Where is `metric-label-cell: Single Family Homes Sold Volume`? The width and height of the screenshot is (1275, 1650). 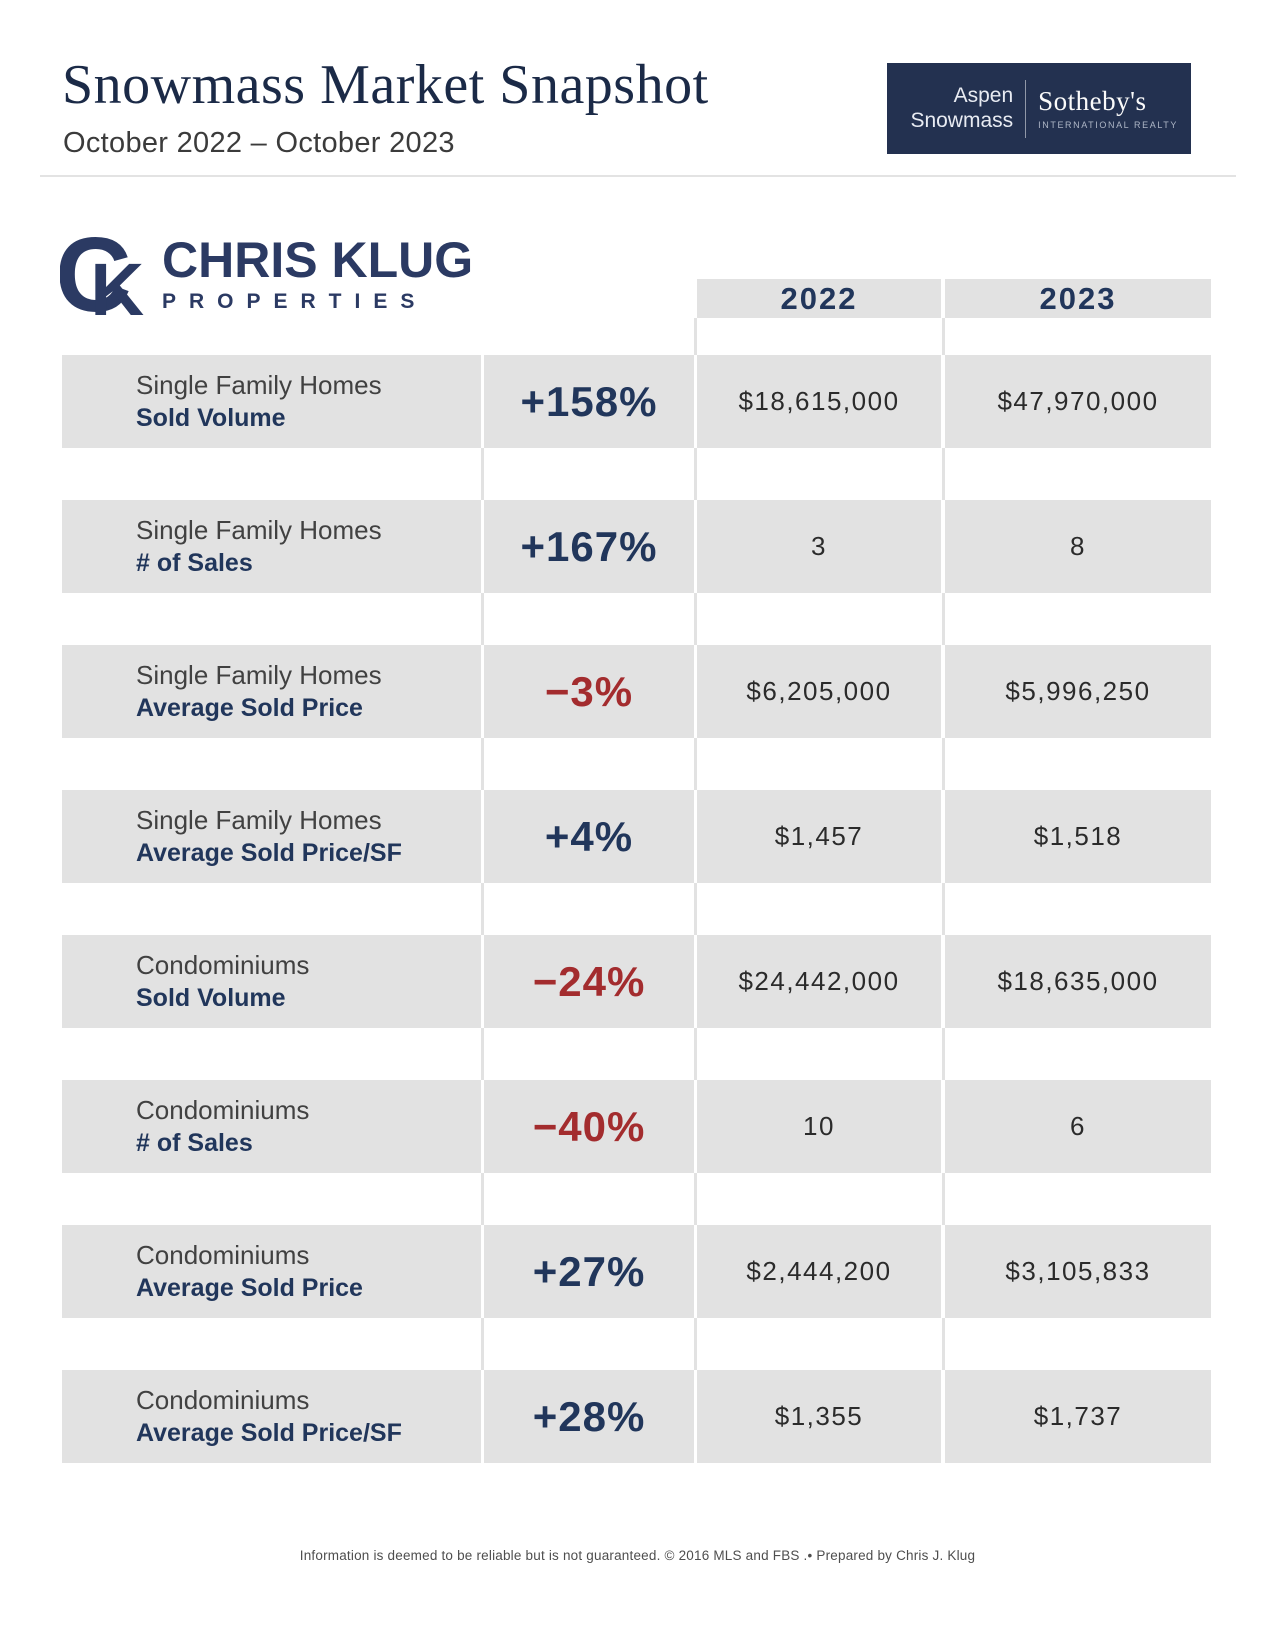 metric-label-cell: Single Family Homes Sold Volume is located at coordinates (271, 401).